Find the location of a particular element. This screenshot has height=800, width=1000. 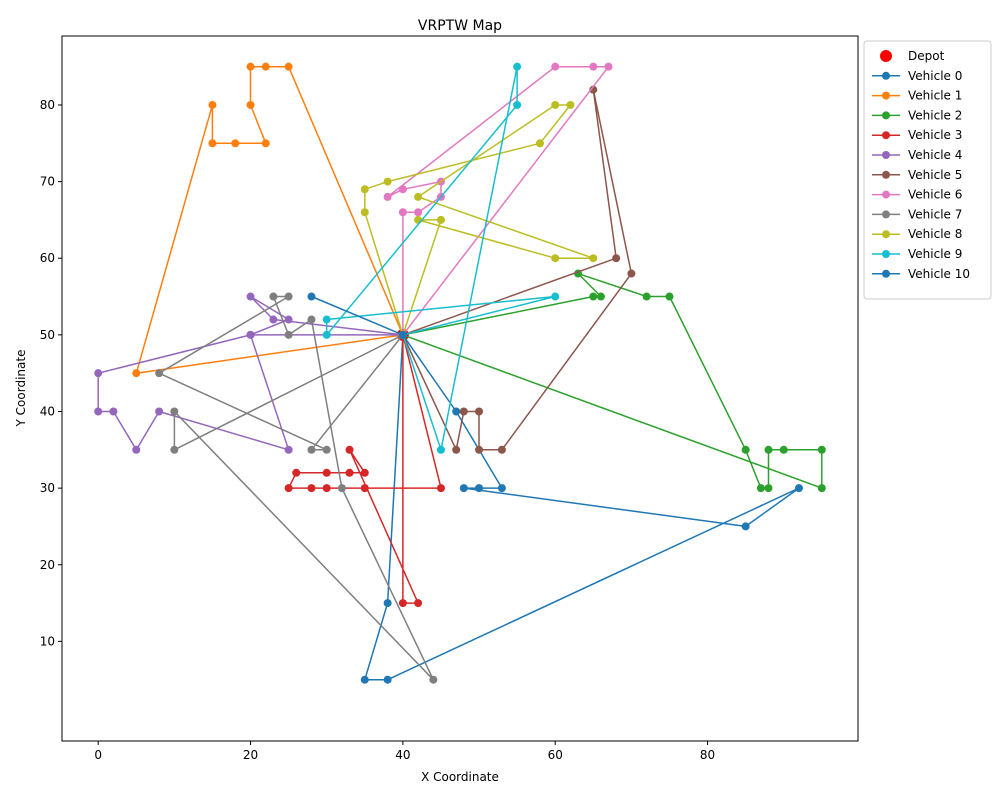

x-tick-label: 80 is located at coordinates (707, 755).